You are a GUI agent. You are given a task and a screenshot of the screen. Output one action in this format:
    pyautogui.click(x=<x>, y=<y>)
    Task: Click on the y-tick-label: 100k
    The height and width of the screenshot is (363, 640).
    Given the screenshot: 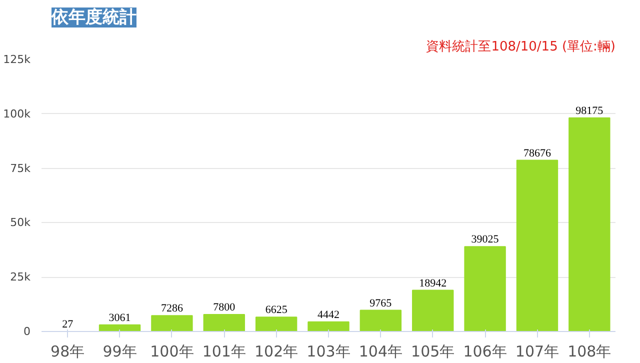 What is the action you would take?
    pyautogui.click(x=17, y=113)
    